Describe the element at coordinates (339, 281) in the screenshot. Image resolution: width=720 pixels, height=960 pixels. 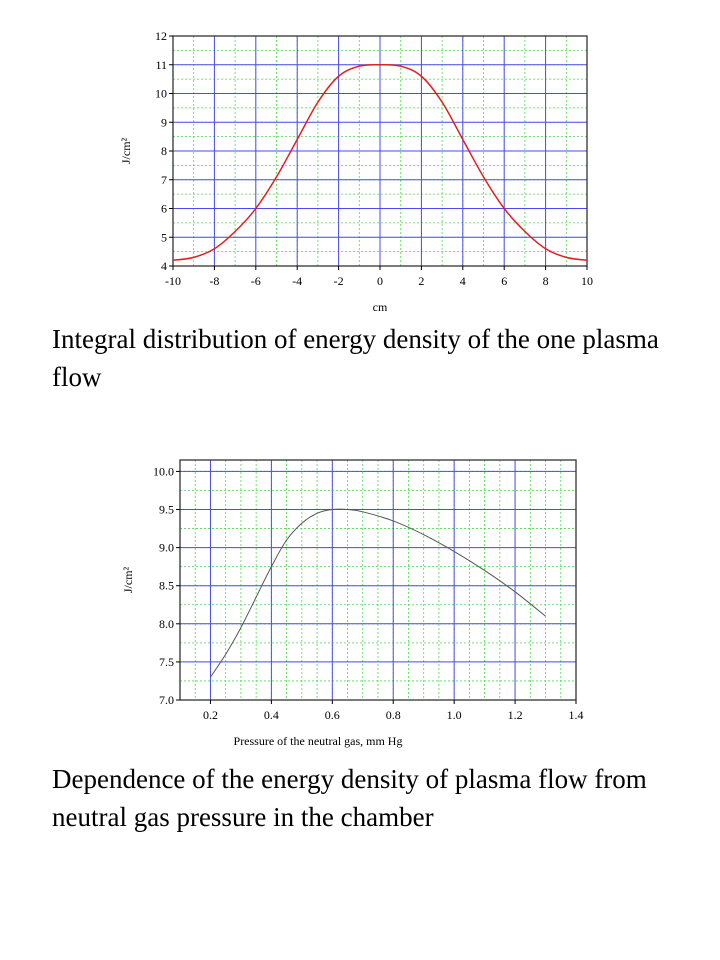
I see `chart1-x-tick-label: -2` at that location.